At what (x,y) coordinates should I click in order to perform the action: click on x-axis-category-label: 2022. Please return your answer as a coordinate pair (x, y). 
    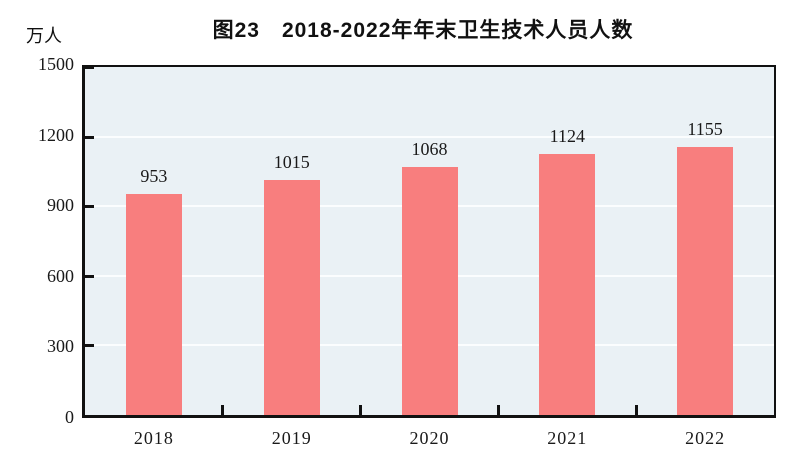
    Looking at the image, I should click on (705, 438).